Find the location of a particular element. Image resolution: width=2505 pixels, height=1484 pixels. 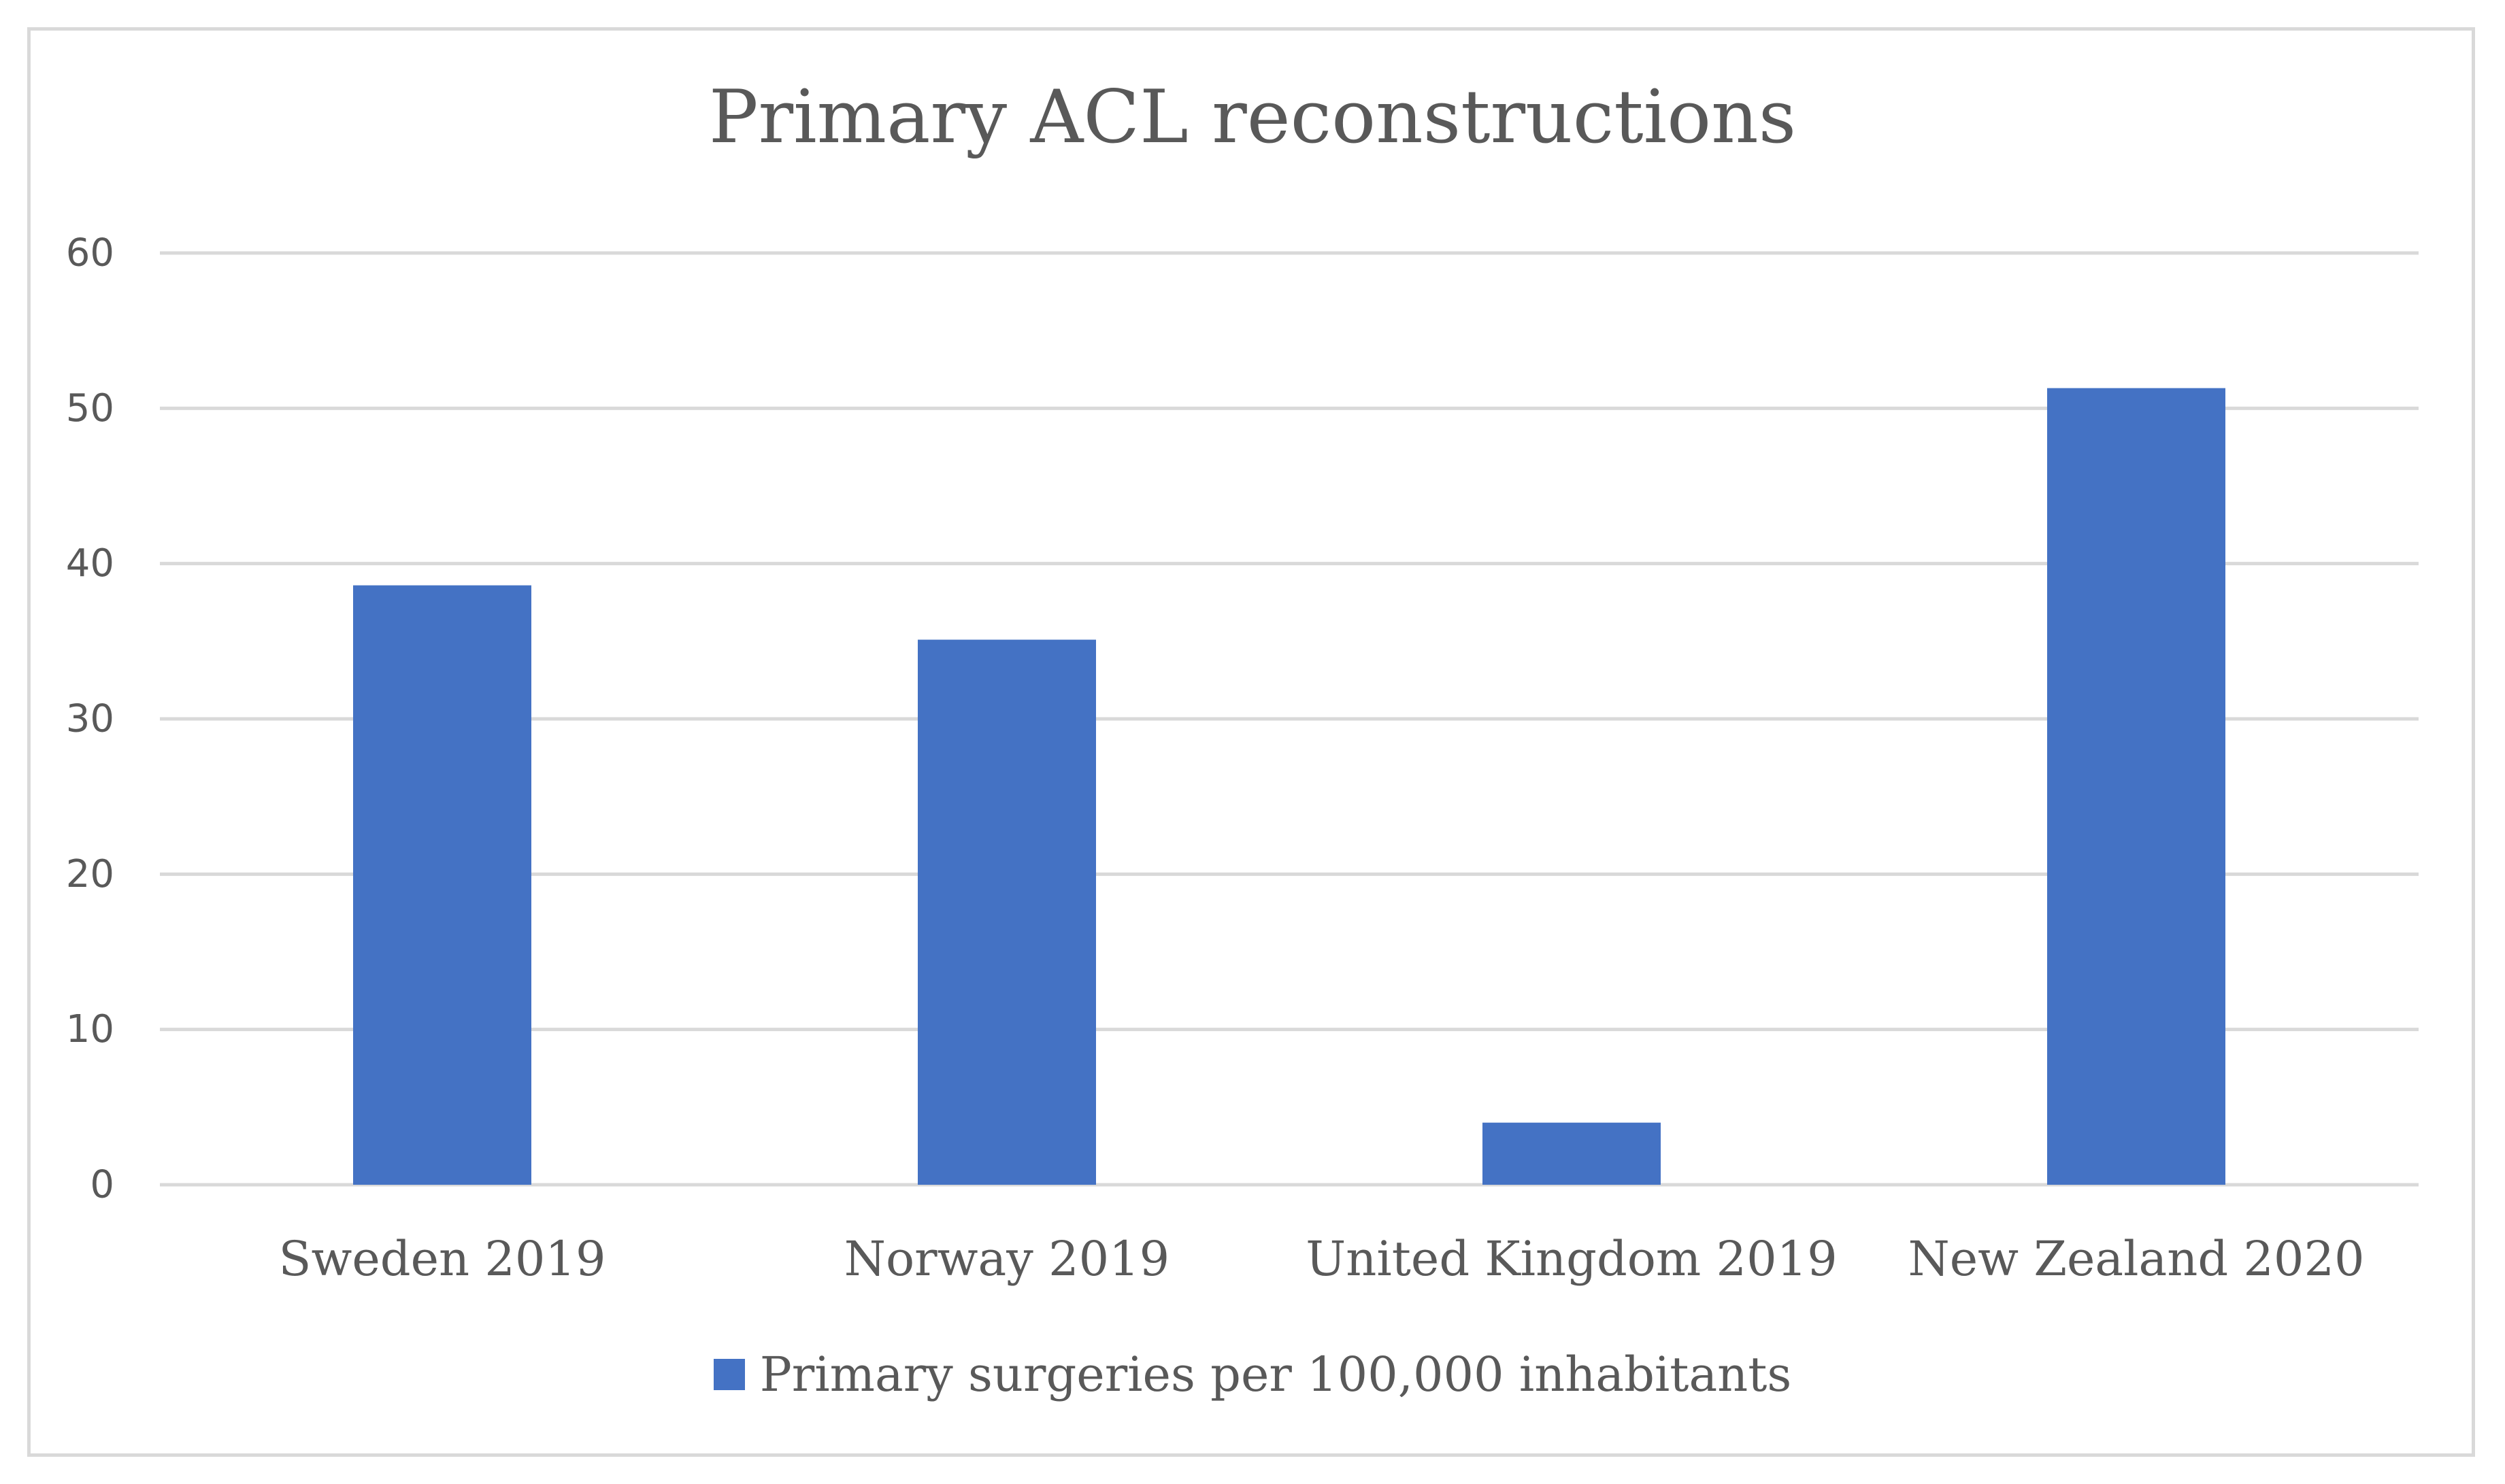

chart-title: Primary ACL reconstructions is located at coordinates (1252, 117).